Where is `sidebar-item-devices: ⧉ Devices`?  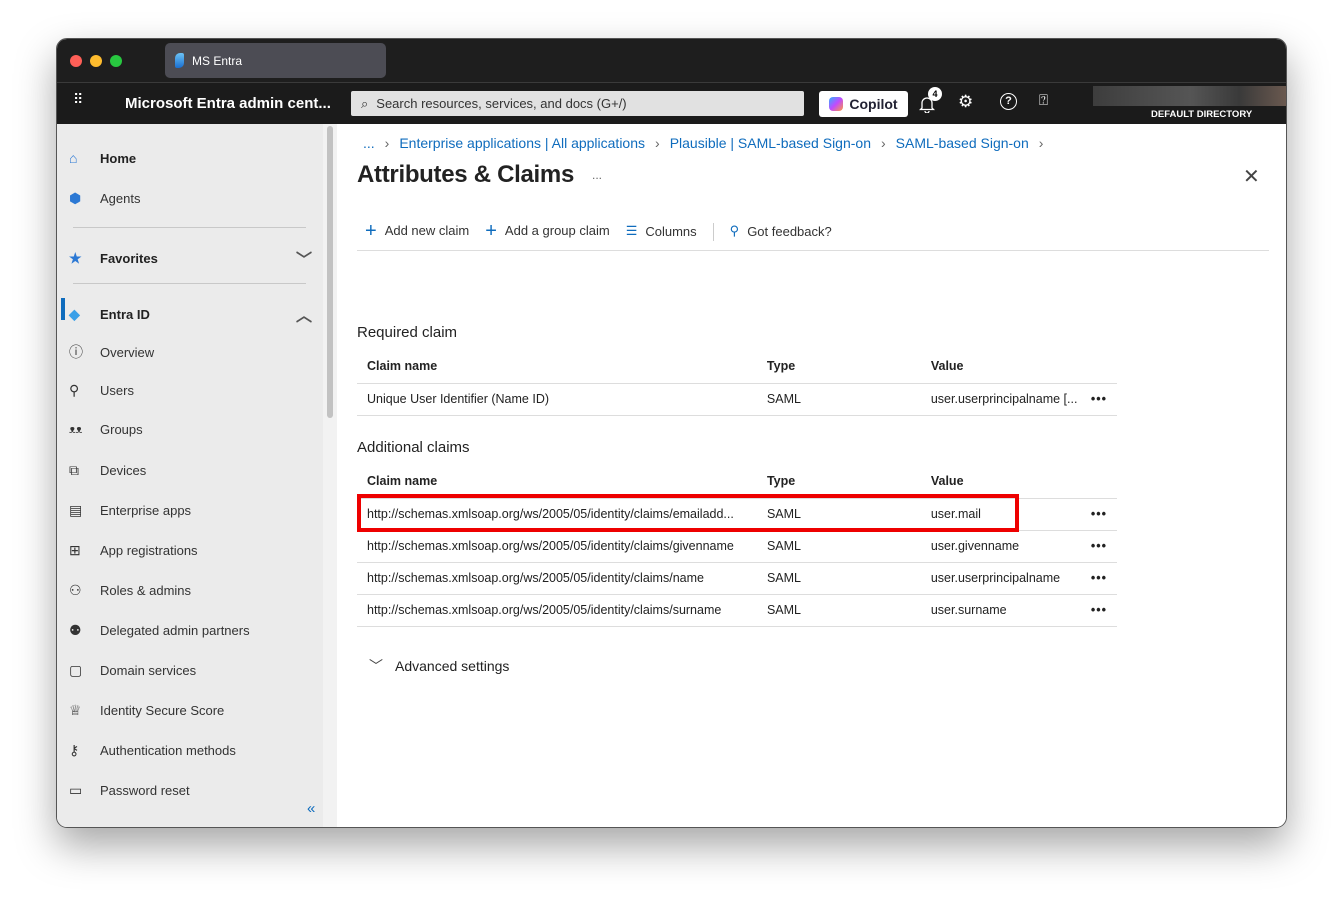
sidebar-item-devices: ⧉ Devices is located at coordinates (106, 470).